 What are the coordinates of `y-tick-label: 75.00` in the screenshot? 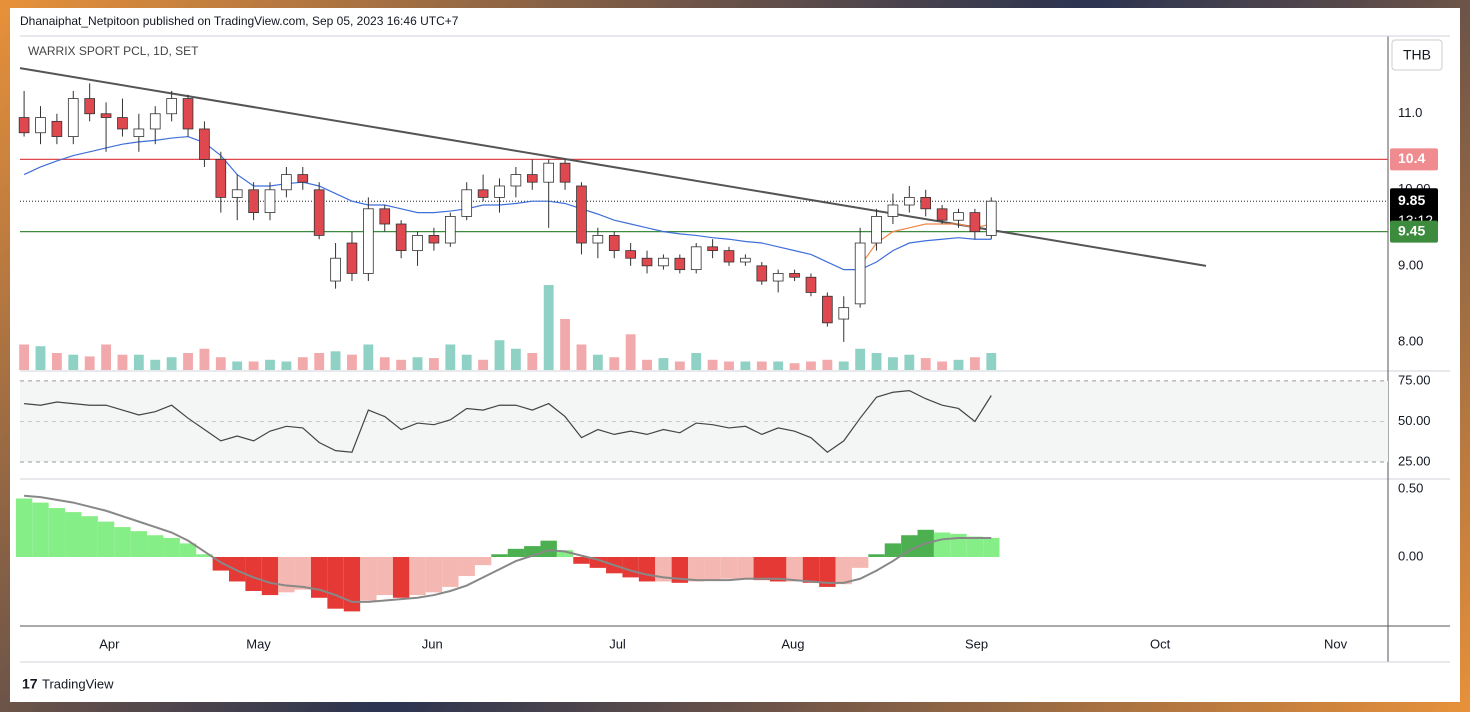 It's located at (1414, 379).